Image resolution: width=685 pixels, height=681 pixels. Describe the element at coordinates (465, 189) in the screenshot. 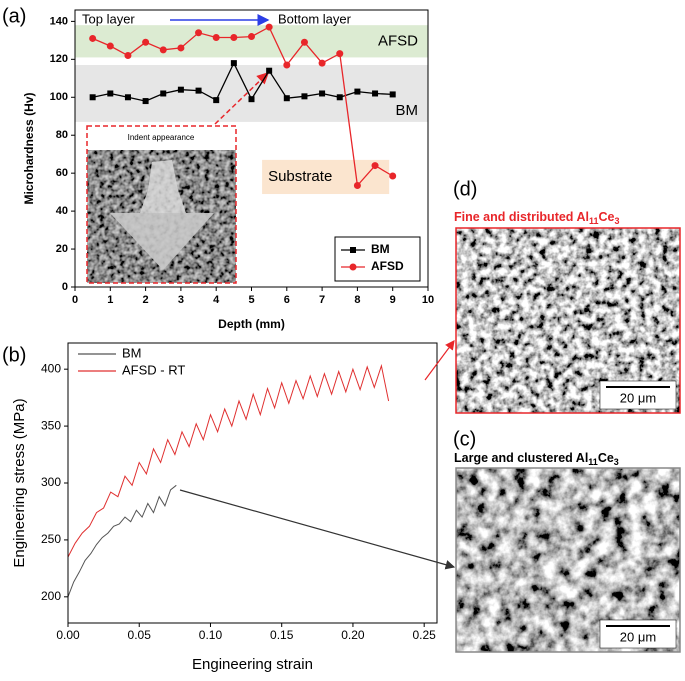

I see `panel-label: (d)` at that location.